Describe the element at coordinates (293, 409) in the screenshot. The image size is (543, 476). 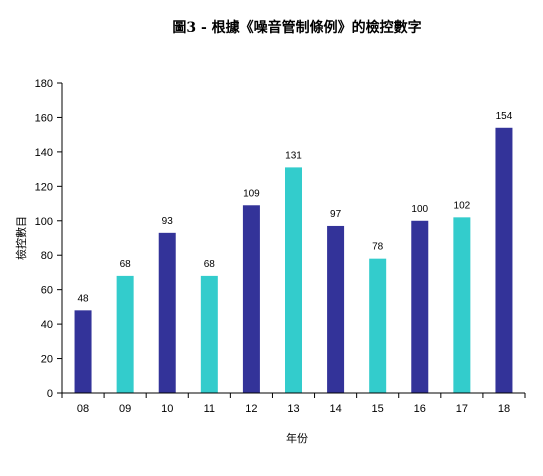
I see `x-tick-label-13: 13` at that location.